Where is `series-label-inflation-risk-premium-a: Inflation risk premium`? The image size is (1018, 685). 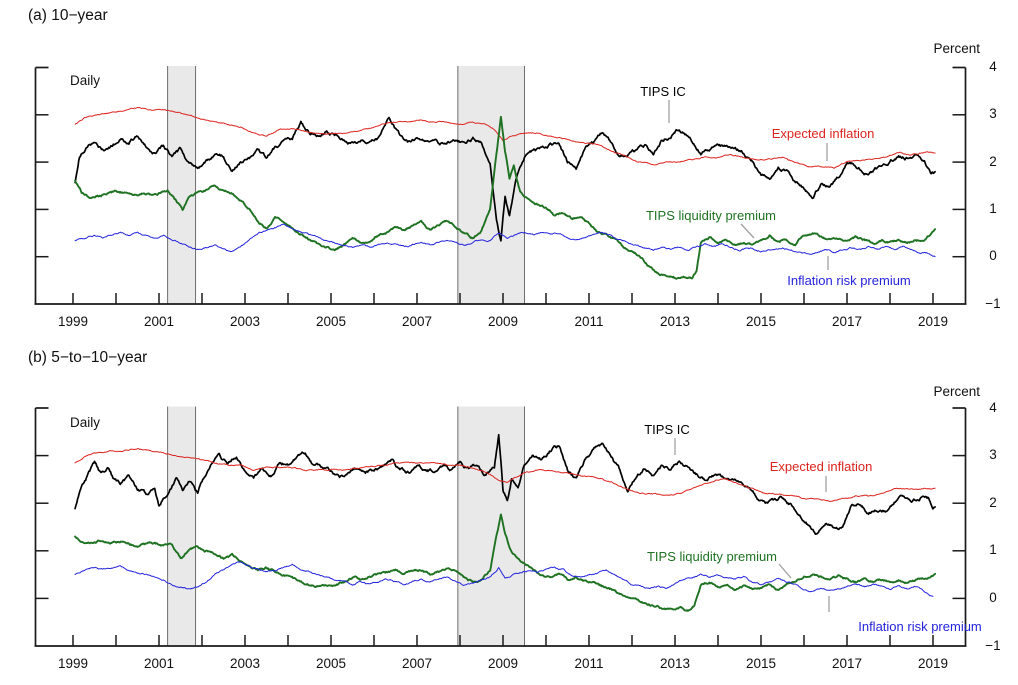
series-label-inflation-risk-premium-a: Inflation risk premium is located at coordinates (849, 280).